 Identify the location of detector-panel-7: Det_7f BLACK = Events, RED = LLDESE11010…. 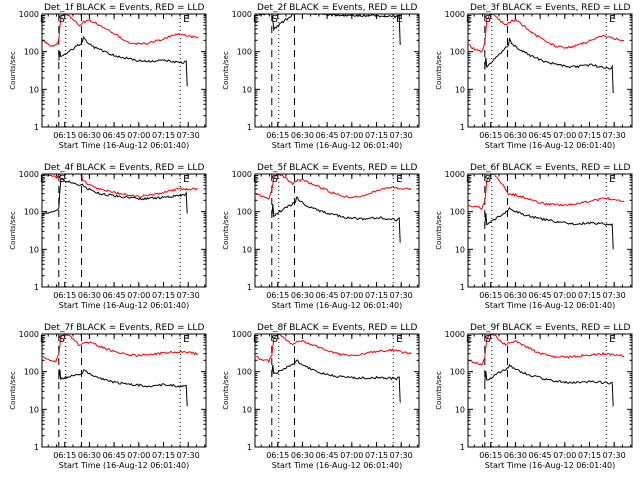
(108, 396).